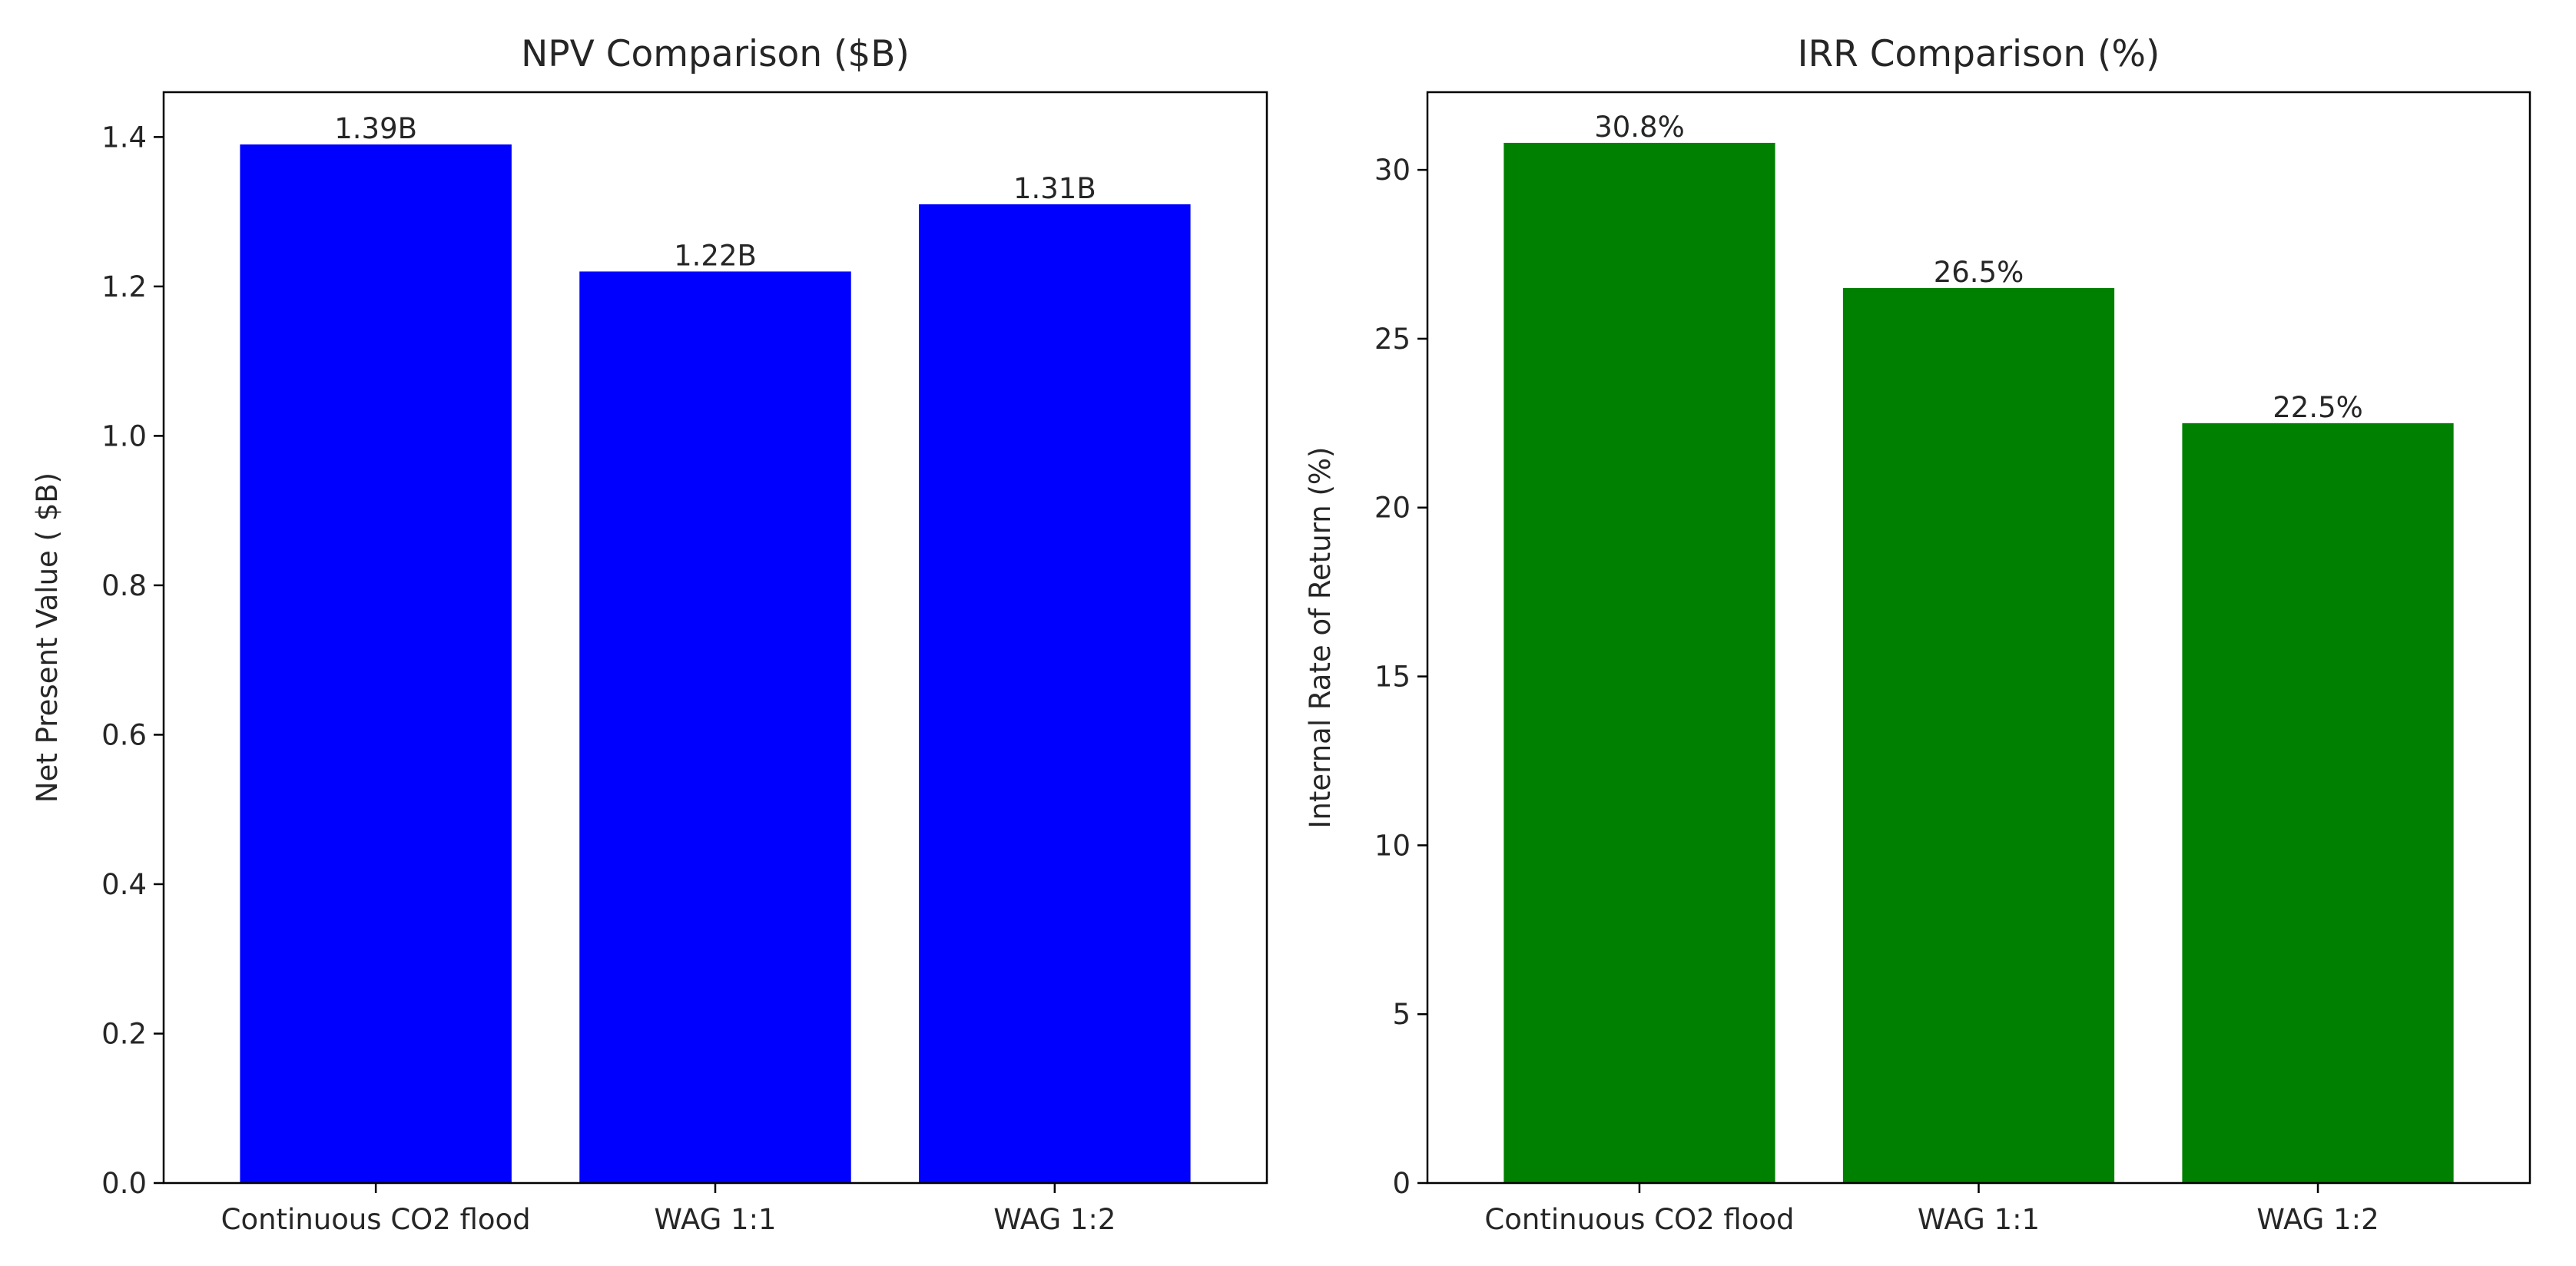 The height and width of the screenshot is (1266, 2576). I want to click on irr-y-tick-label: 25, so click(1392, 339).